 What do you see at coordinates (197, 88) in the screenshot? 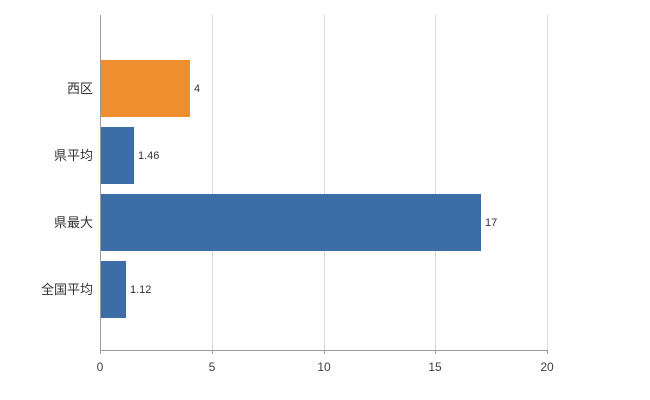
I see `value-label: 4` at bounding box center [197, 88].